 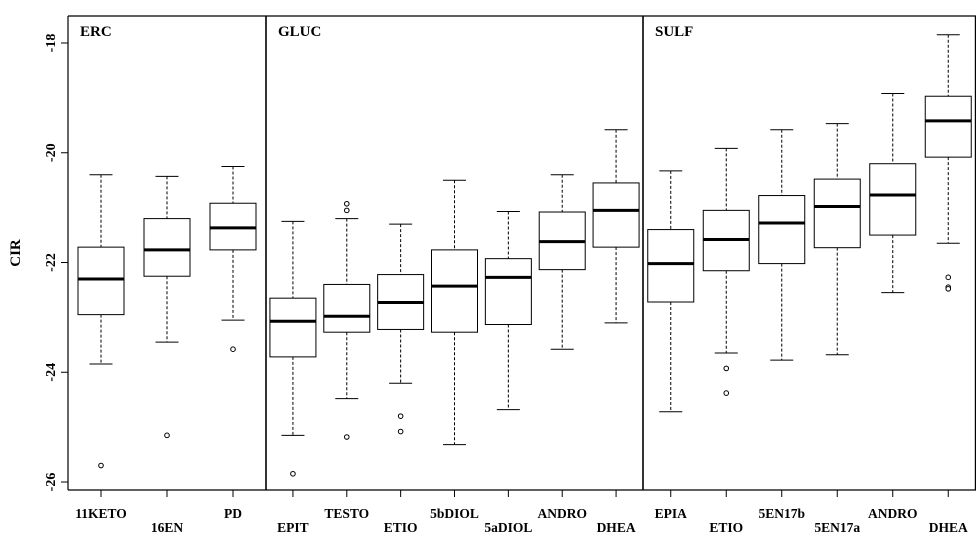 What do you see at coordinates (96, 32) in the screenshot?
I see `panel-title: ERC` at bounding box center [96, 32].